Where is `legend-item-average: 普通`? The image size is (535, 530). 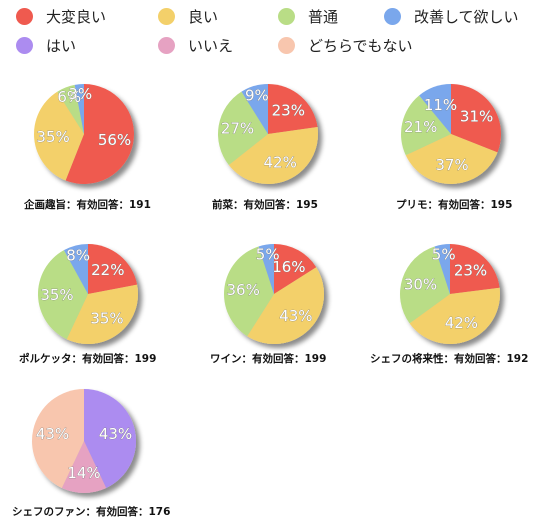 legend-item-average: 普通 is located at coordinates (308, 16).